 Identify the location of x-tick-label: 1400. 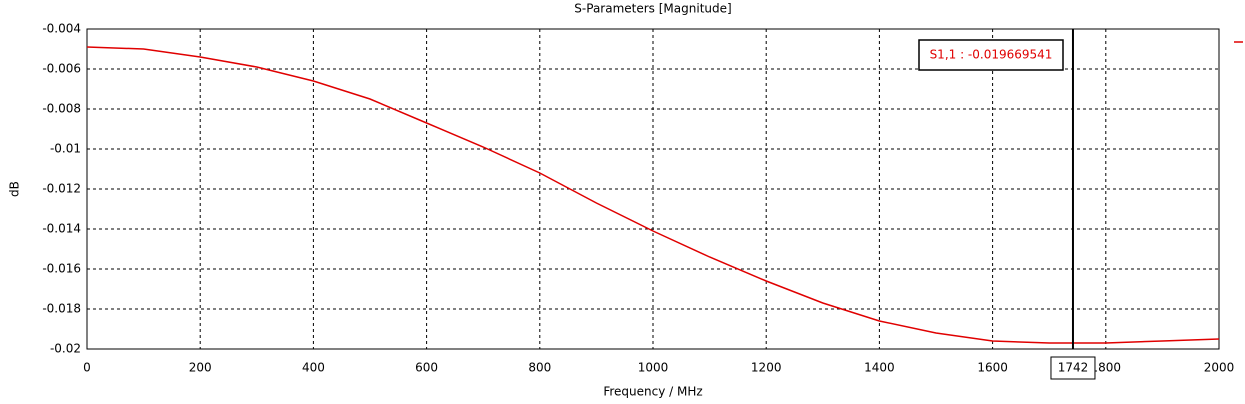
(879, 368).